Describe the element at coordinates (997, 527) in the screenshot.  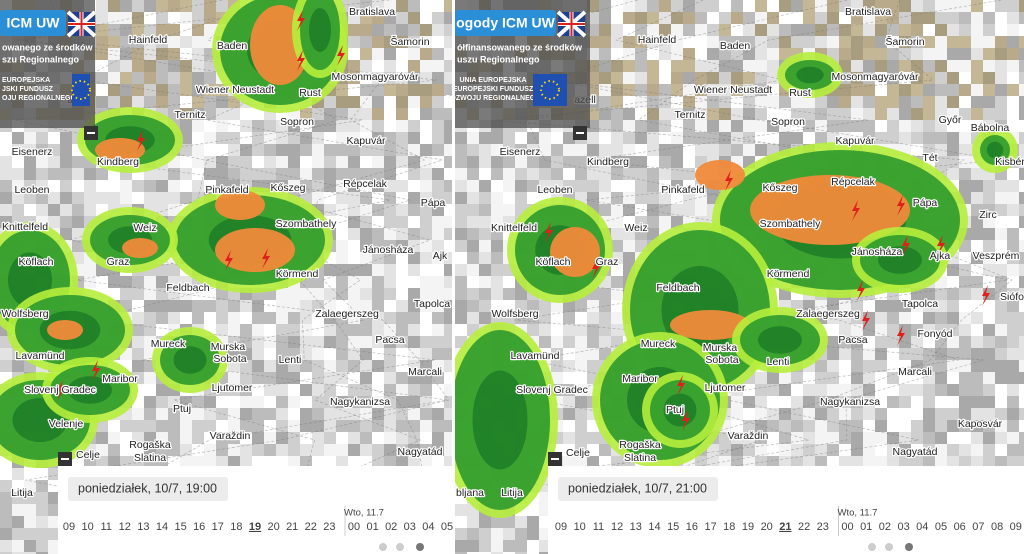
I see `hour: 08` at that location.